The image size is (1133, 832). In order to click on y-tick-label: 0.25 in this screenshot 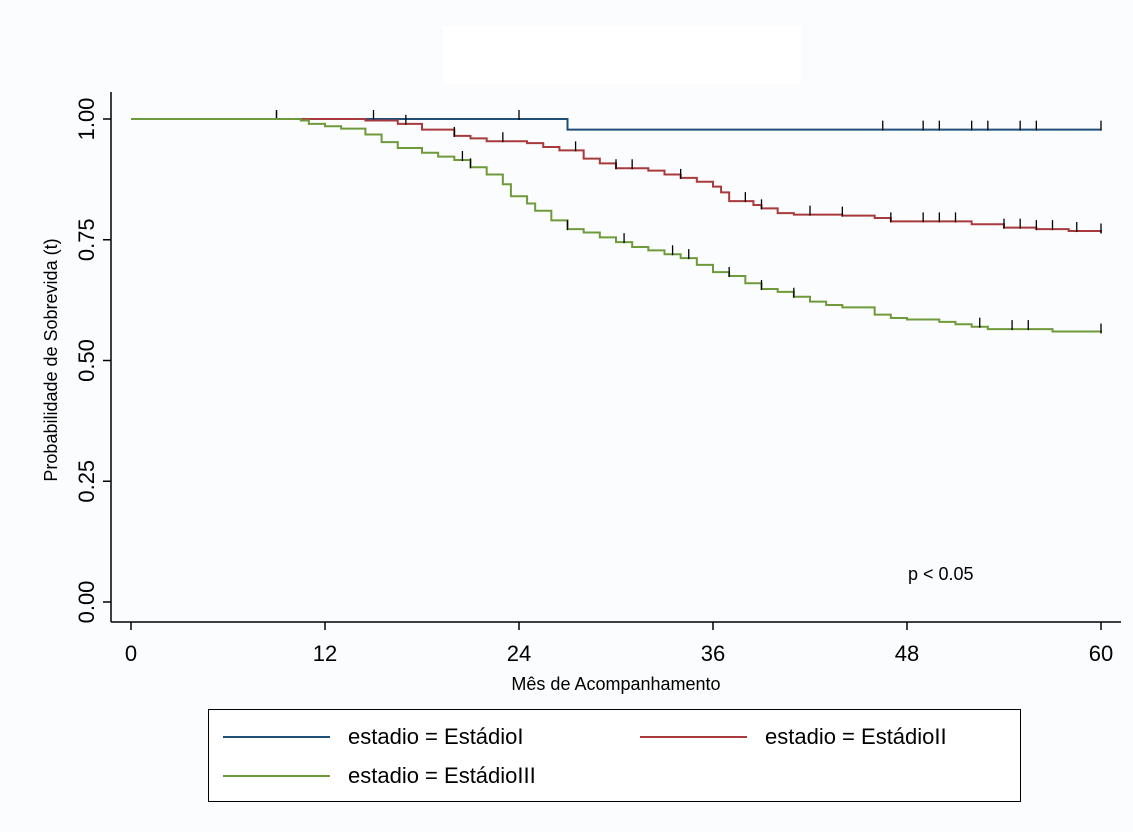, I will do `click(86, 481)`.